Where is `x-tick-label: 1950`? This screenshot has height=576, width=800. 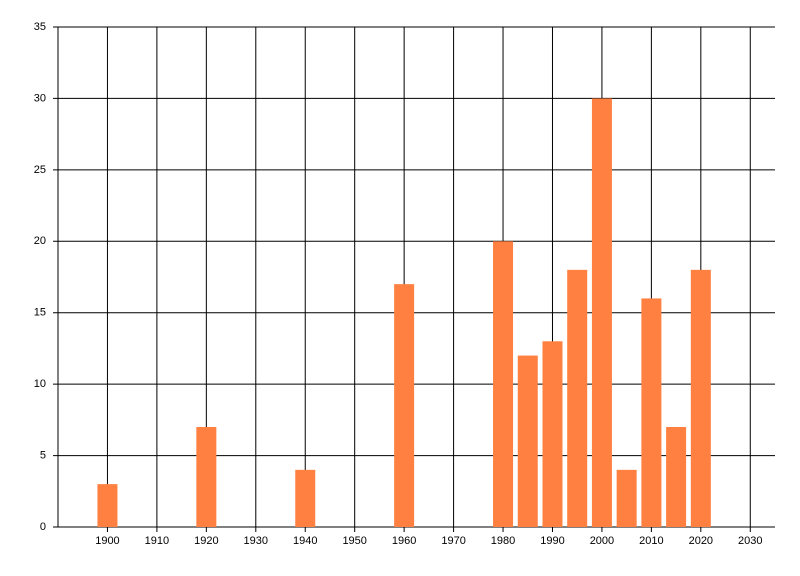
x-tick-label: 1950 is located at coordinates (354, 541).